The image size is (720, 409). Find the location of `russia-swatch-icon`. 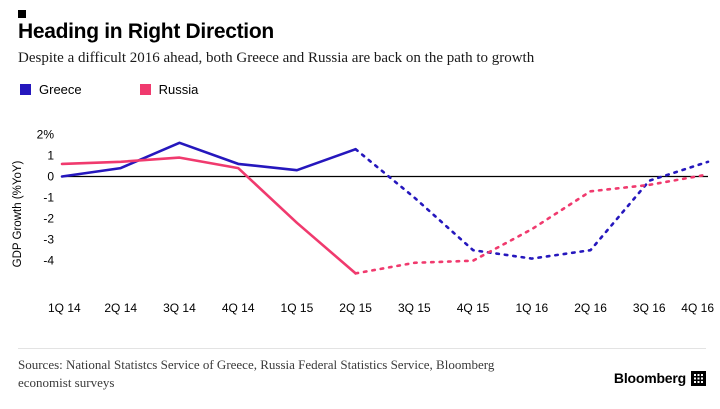

russia-swatch-icon is located at coordinates (145, 89).